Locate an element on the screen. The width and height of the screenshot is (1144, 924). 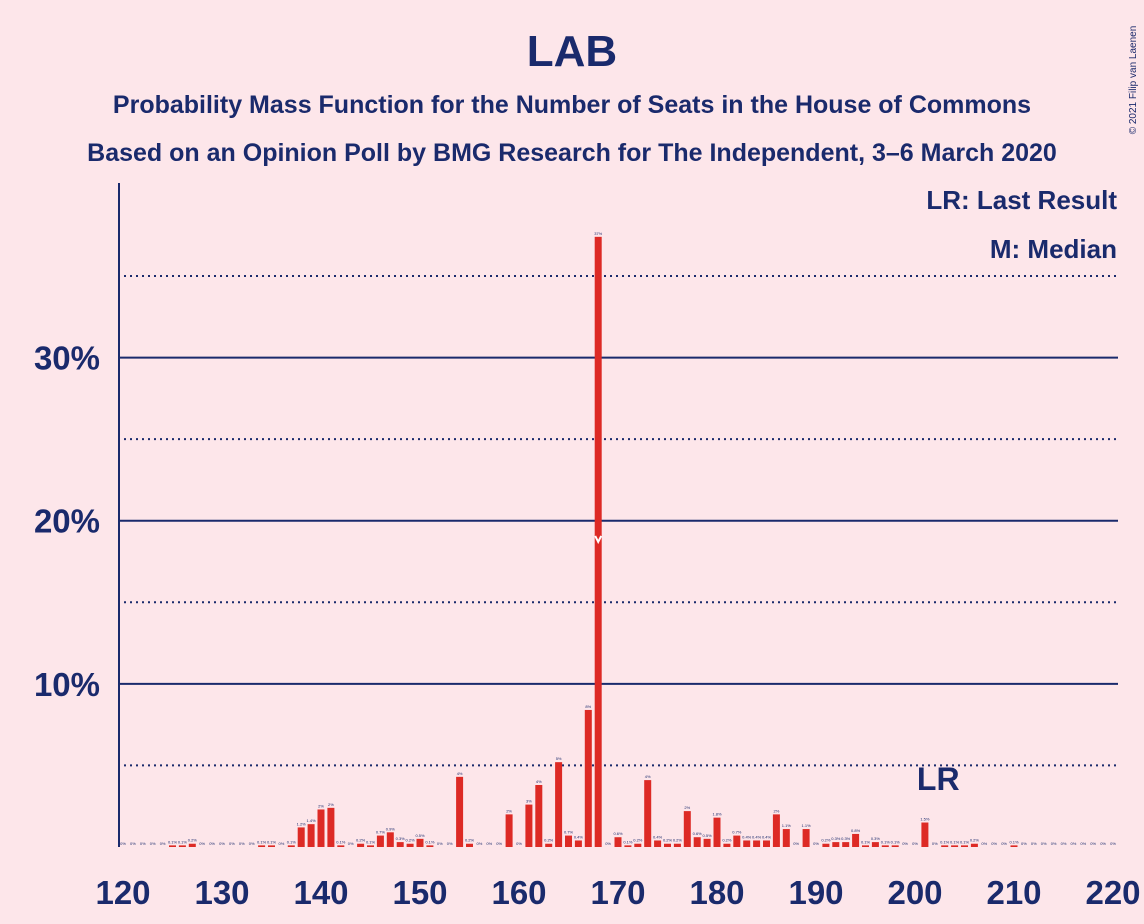
x-tick-label: 220 is located at coordinates (1112, 892).